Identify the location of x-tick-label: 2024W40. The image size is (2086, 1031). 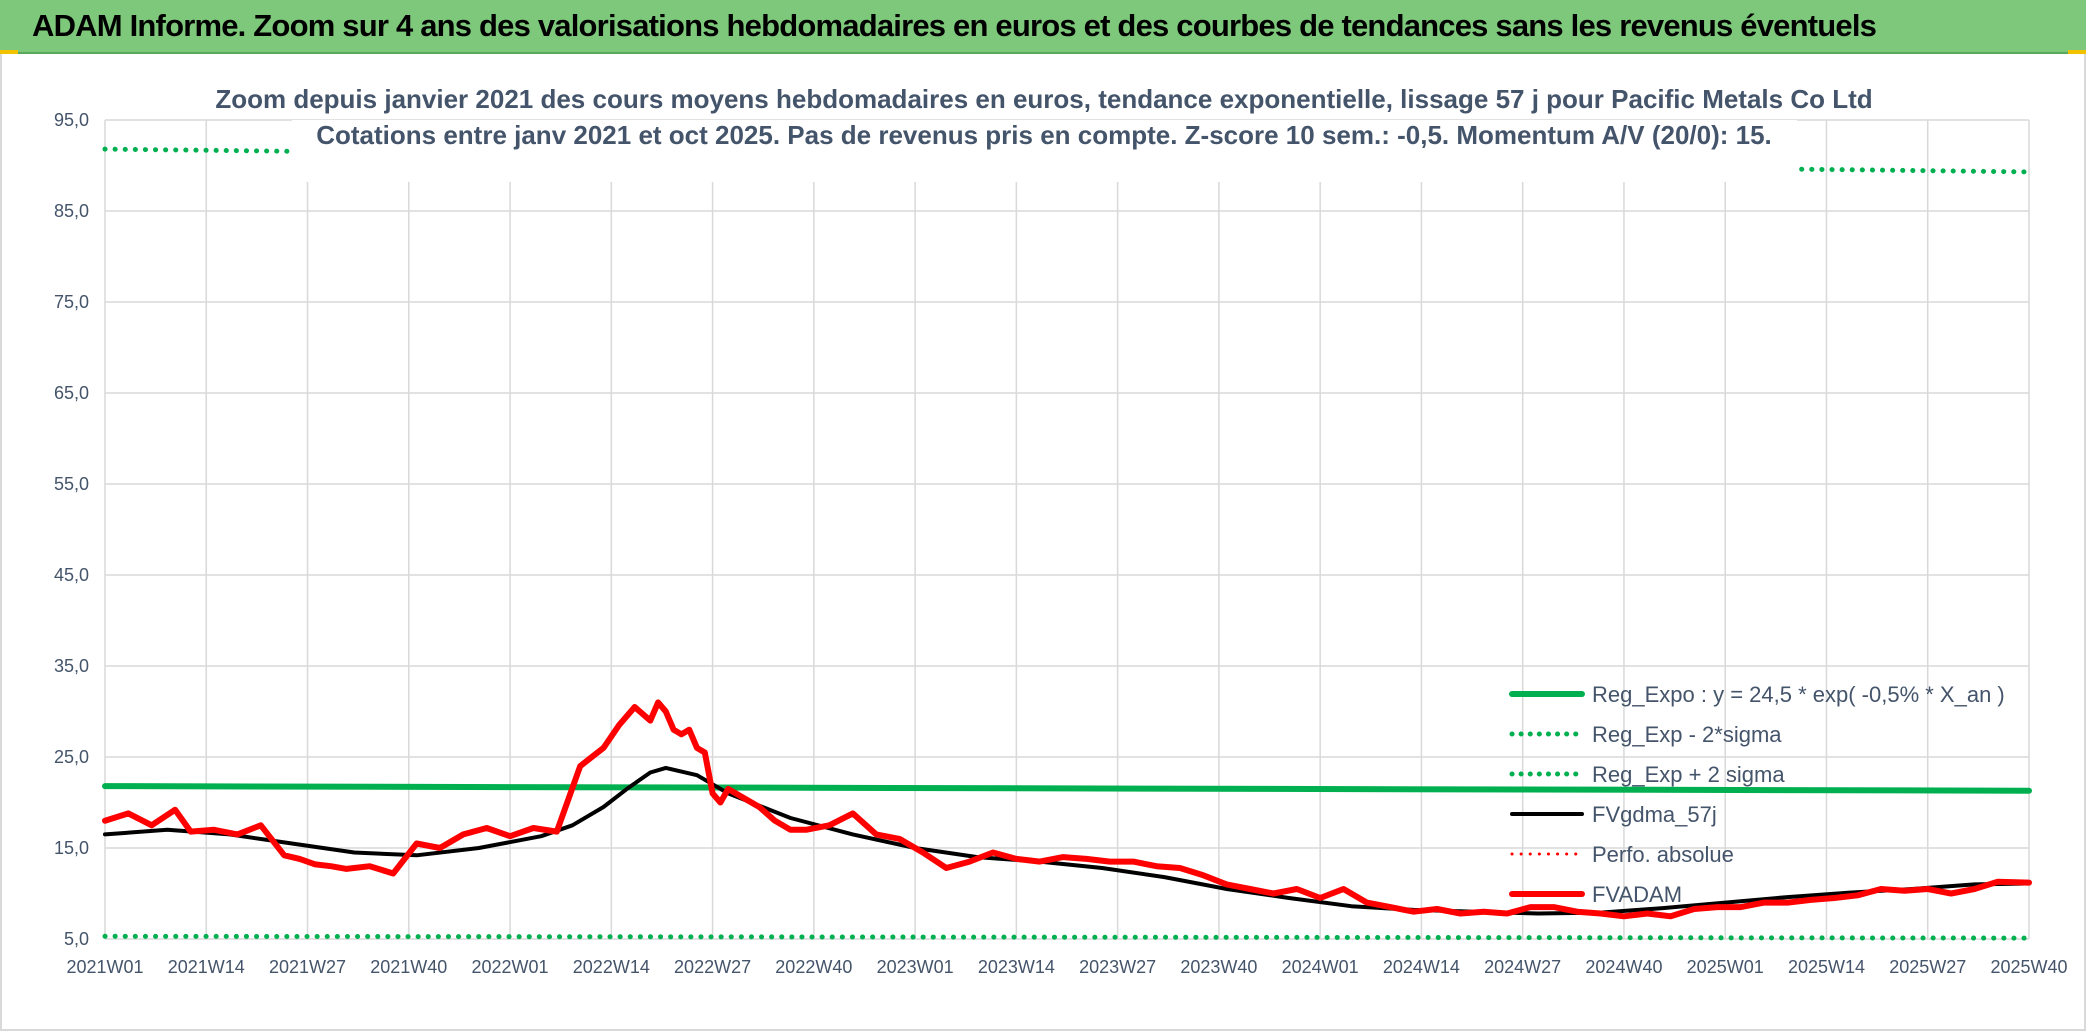
(1623, 967).